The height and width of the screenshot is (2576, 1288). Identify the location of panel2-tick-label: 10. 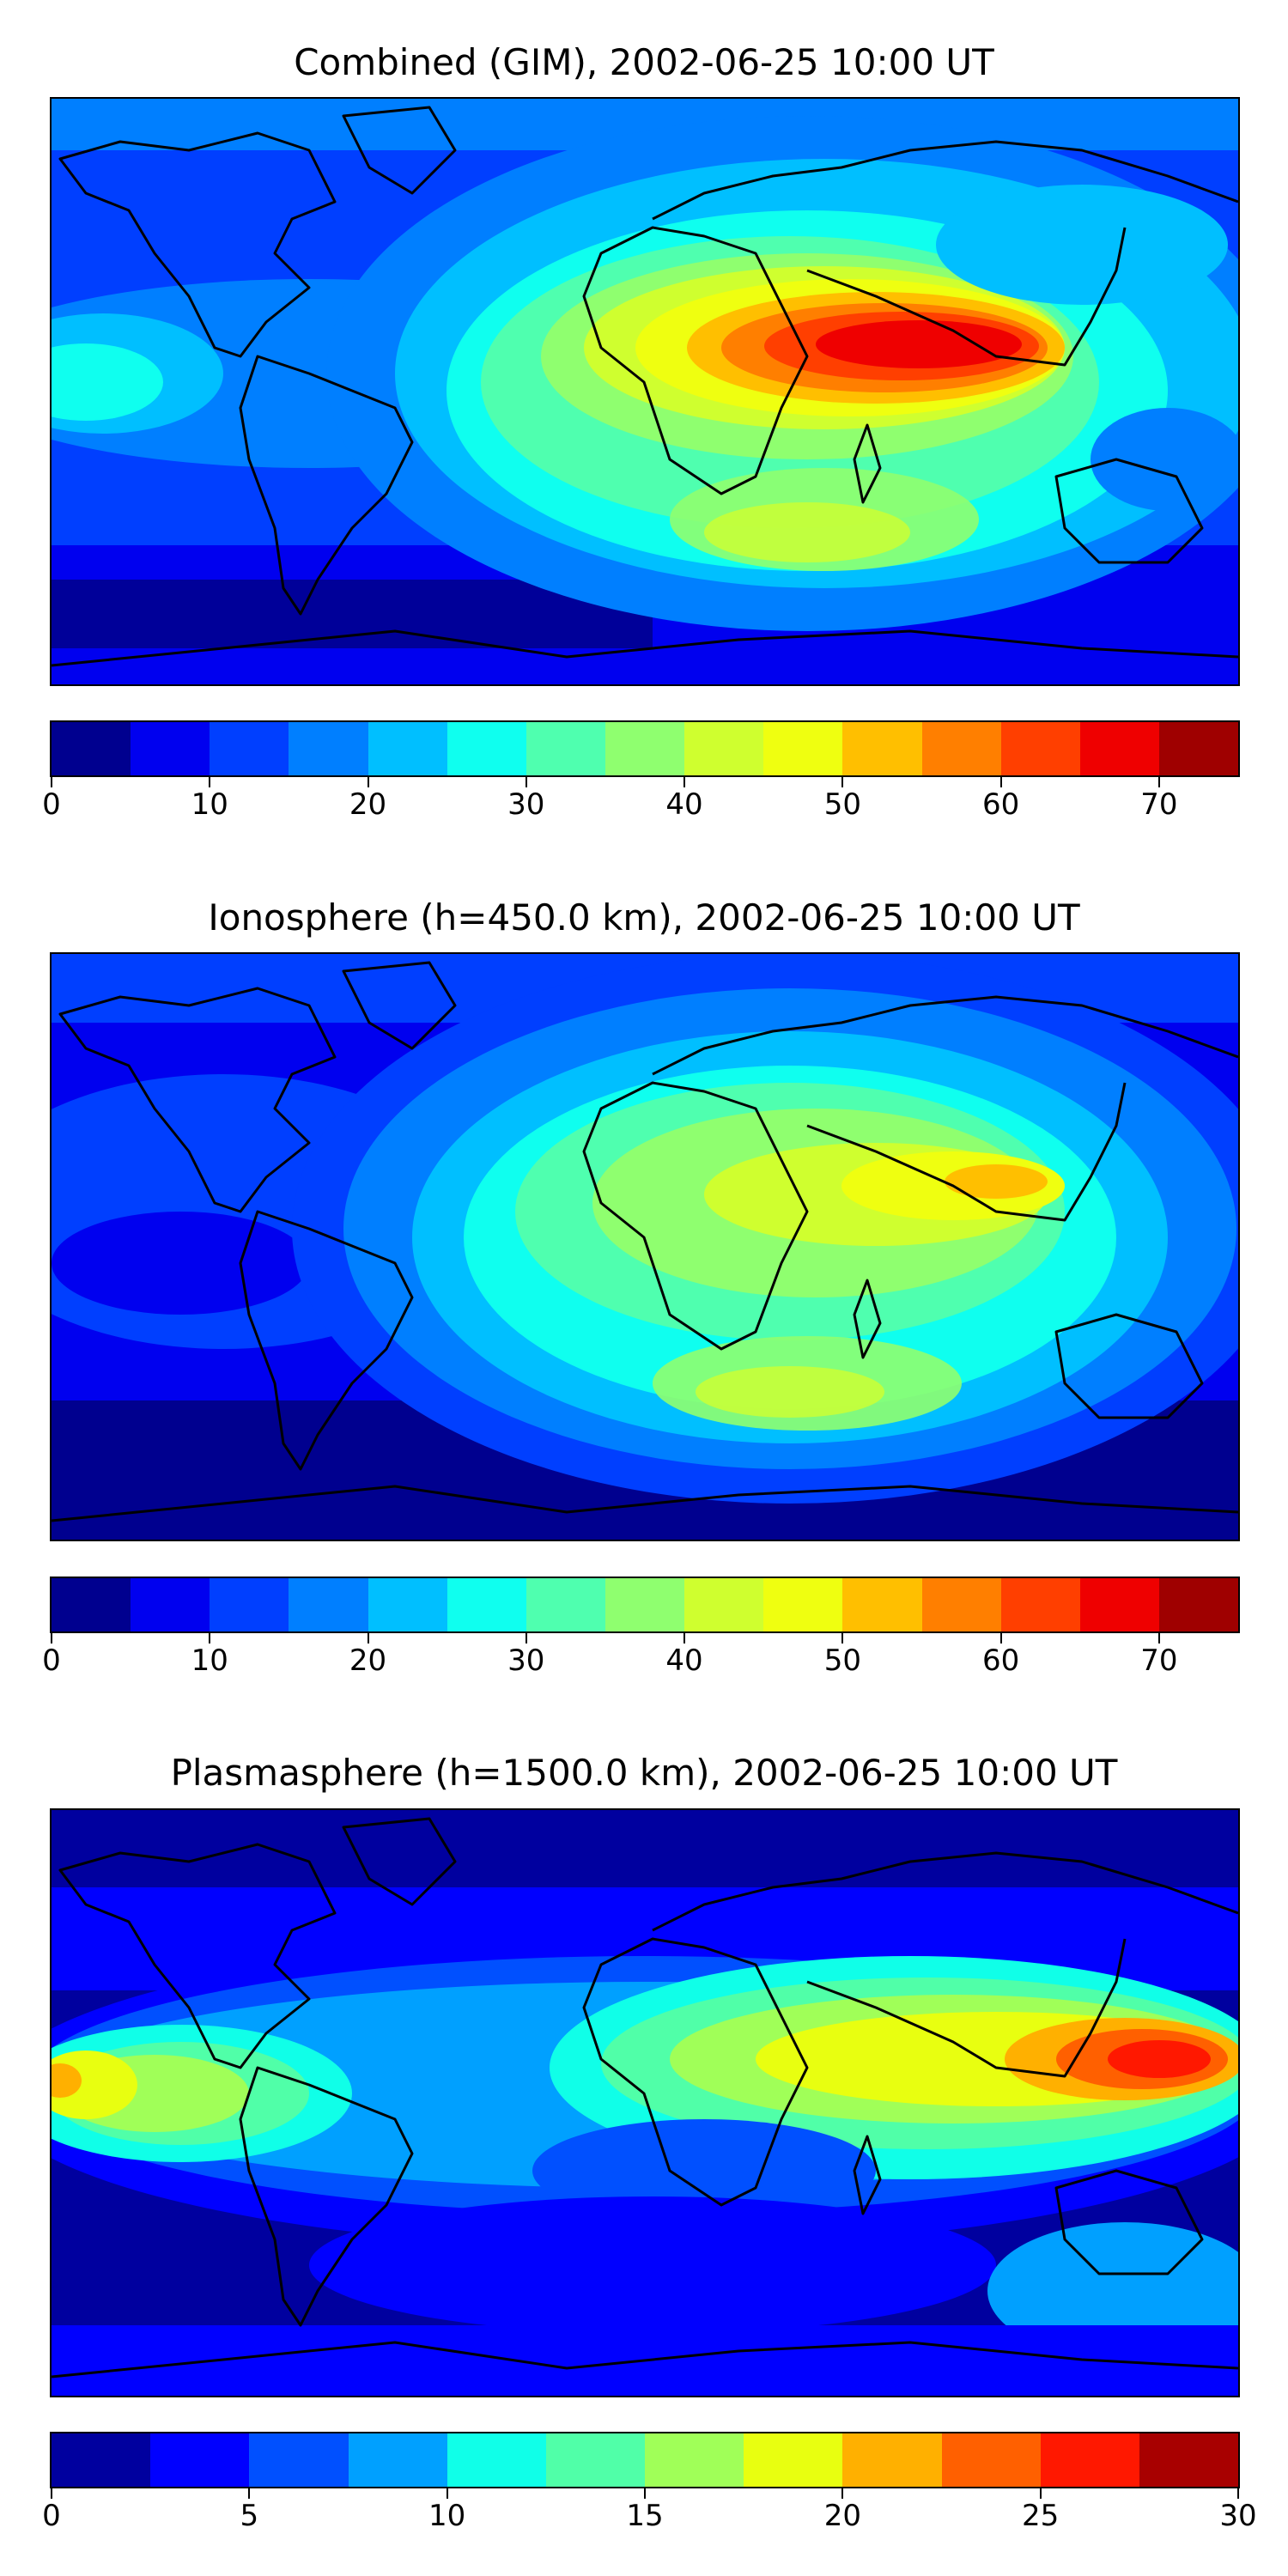
(209, 1660).